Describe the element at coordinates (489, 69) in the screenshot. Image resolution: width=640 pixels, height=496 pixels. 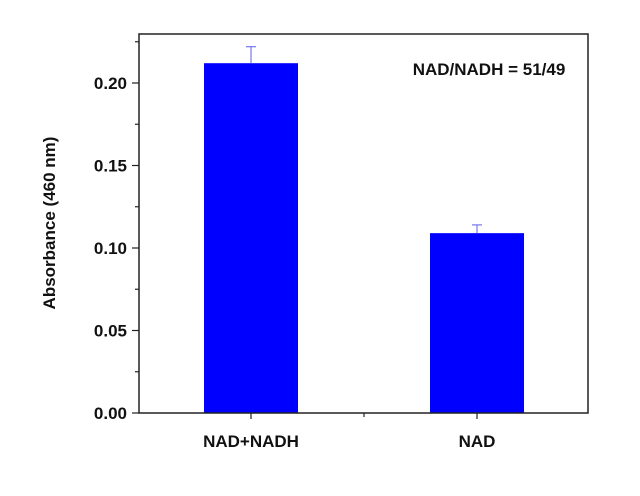
I see `ratio-annotation: NAD/NADH = 51/49` at that location.